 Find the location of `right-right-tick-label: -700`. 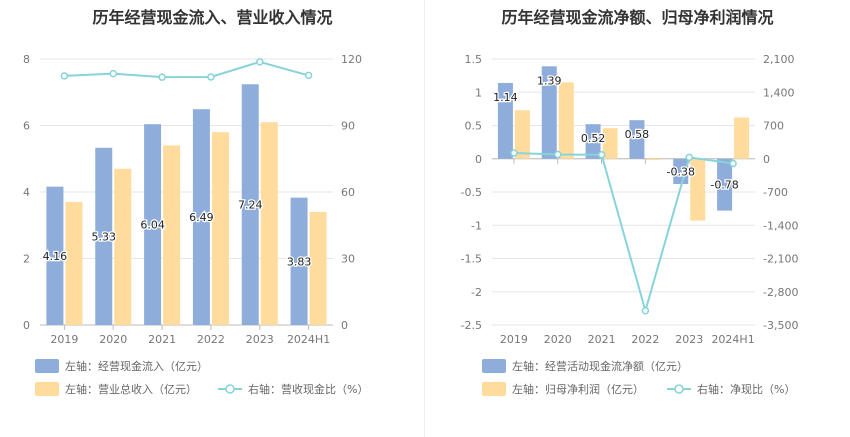

right-right-tick-label: -700 is located at coordinates (775, 192).